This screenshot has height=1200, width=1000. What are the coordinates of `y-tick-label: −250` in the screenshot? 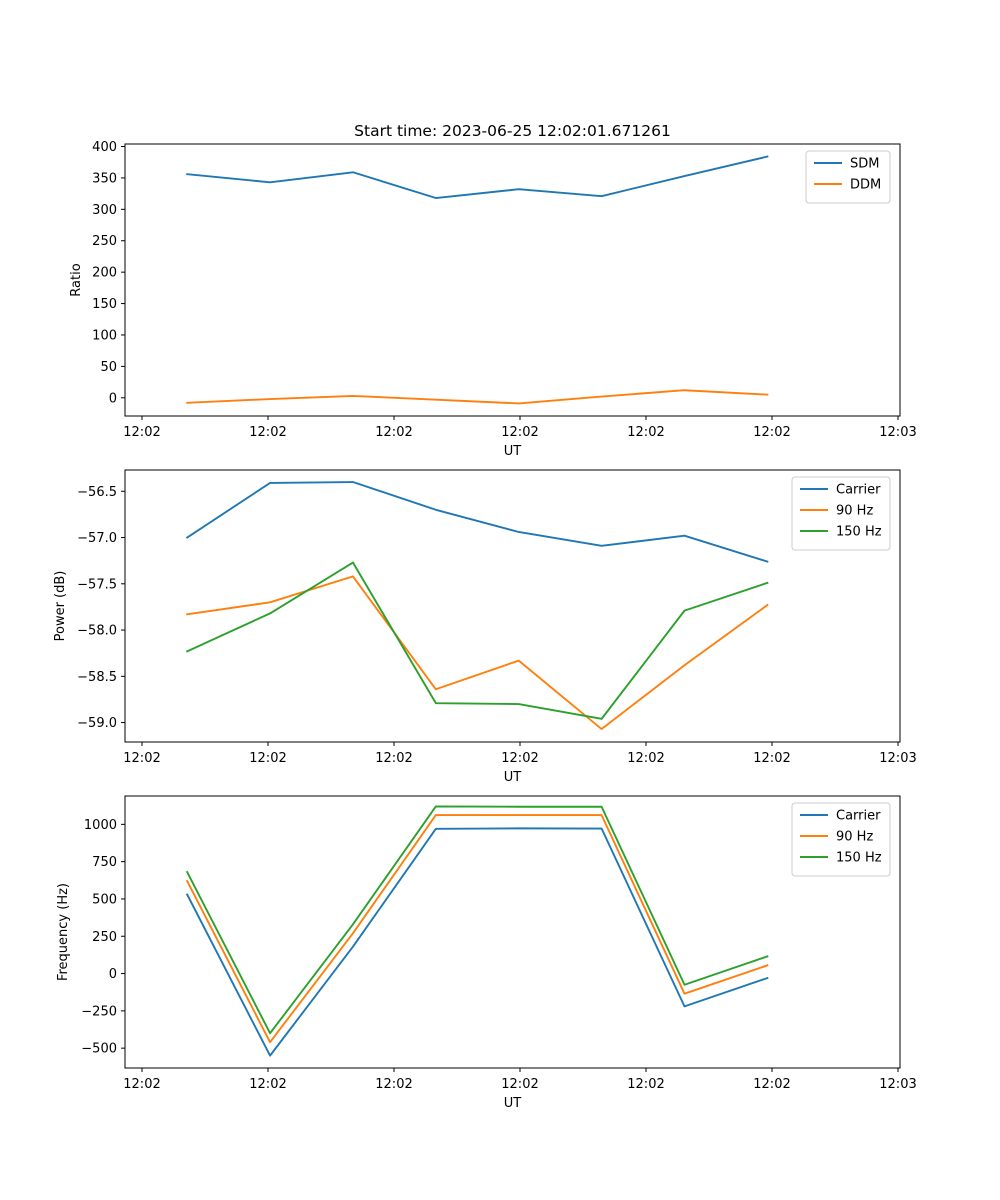 It's located at (99, 1011).